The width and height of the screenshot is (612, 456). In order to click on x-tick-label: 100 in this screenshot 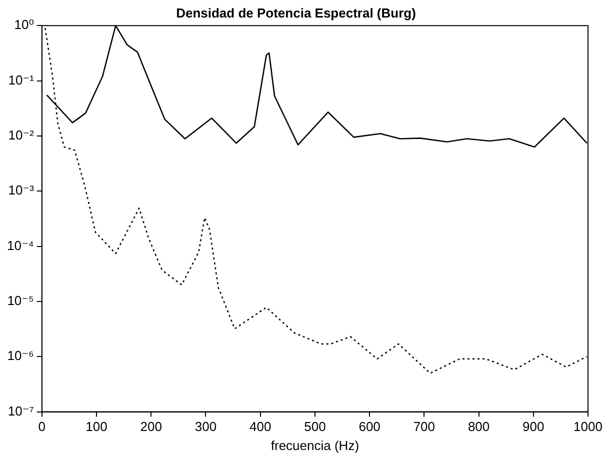, I will do `click(97, 426)`.